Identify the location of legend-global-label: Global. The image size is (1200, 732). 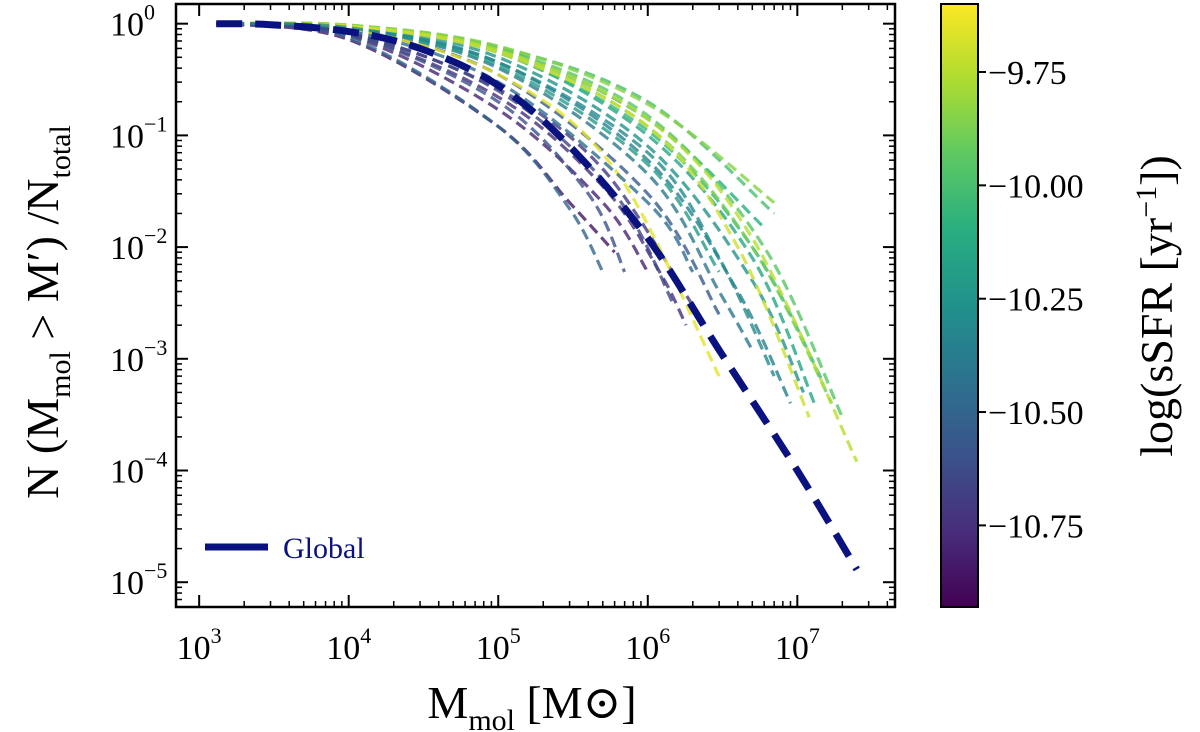
(324, 548).